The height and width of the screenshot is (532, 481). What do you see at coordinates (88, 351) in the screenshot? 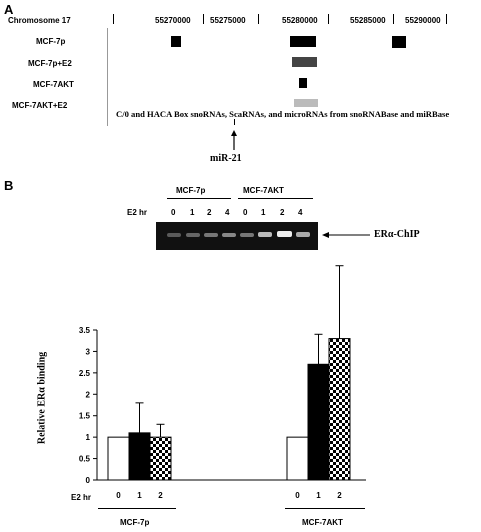
I see `y-tick-label: 3` at bounding box center [88, 351].